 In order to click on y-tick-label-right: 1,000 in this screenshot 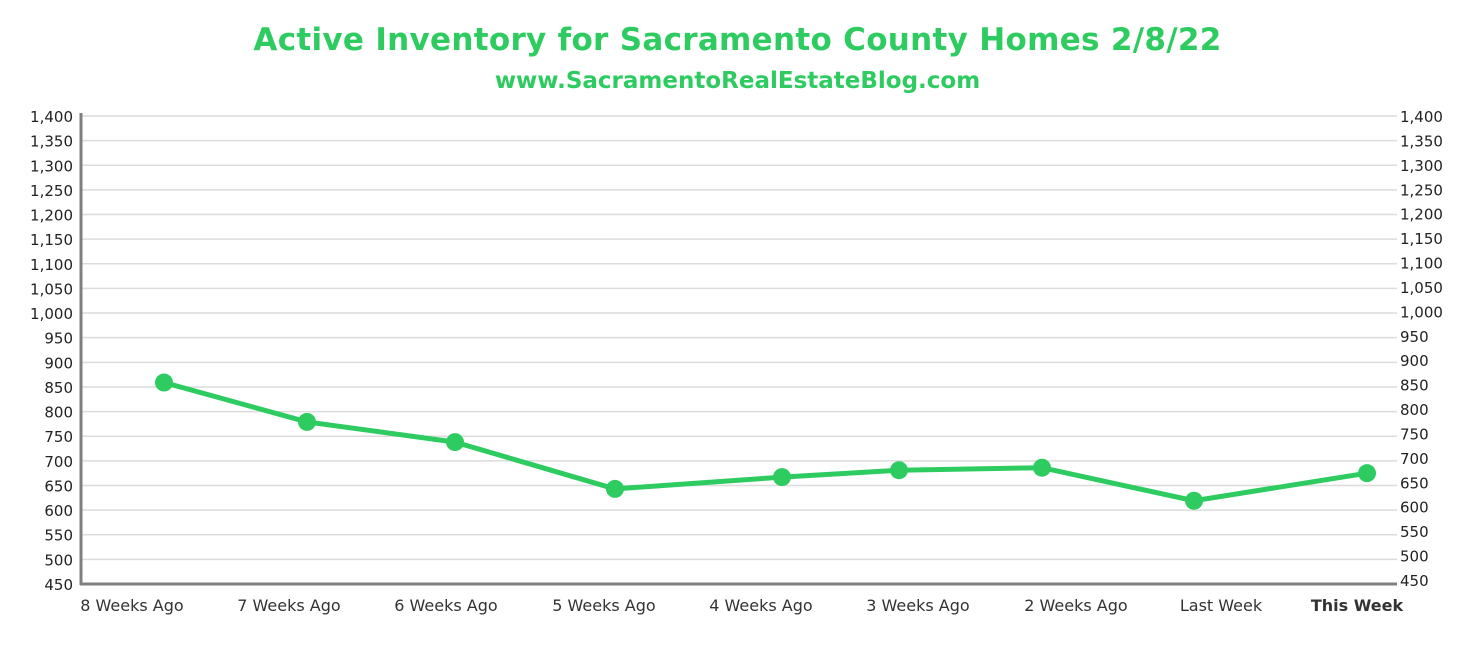, I will do `click(1421, 312)`.